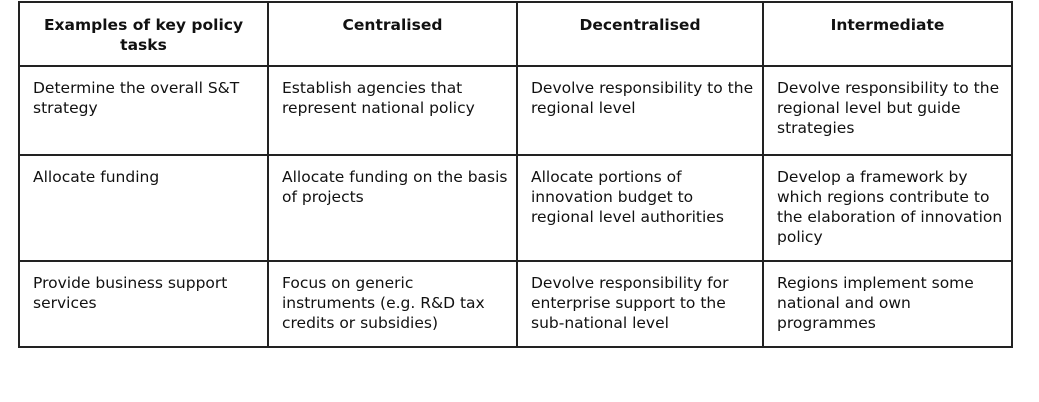  Describe the element at coordinates (143, 208) in the screenshot. I see `cell-policy-task: Allocate funding` at that location.